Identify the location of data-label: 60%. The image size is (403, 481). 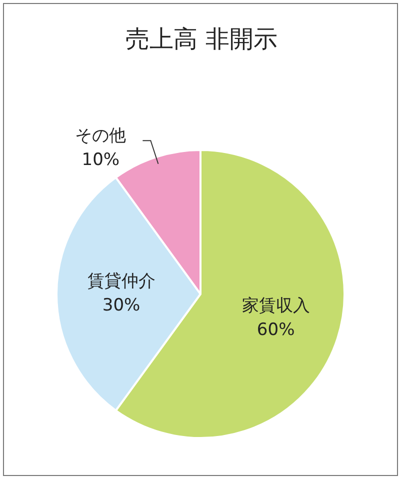
(275, 330).